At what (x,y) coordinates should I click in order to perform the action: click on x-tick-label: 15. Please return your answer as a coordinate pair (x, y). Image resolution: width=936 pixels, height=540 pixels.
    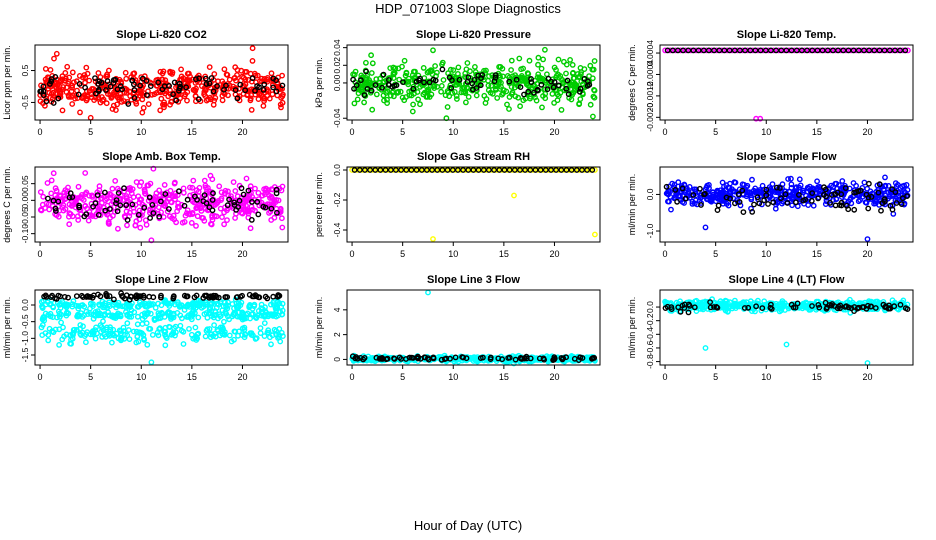
    Looking at the image, I should click on (817, 132).